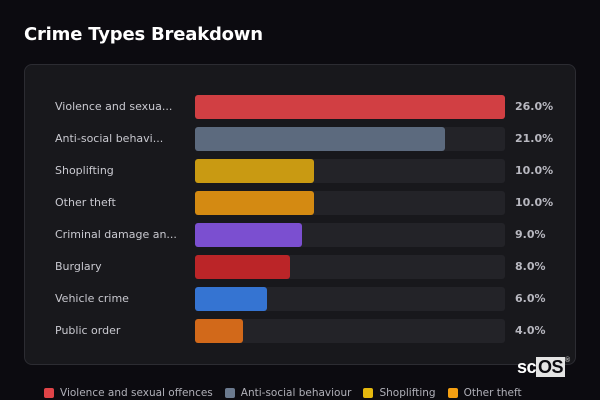 The width and height of the screenshot is (600, 400). Describe the element at coordinates (78, 266) in the screenshot. I see `bar-label: Burglary` at that location.